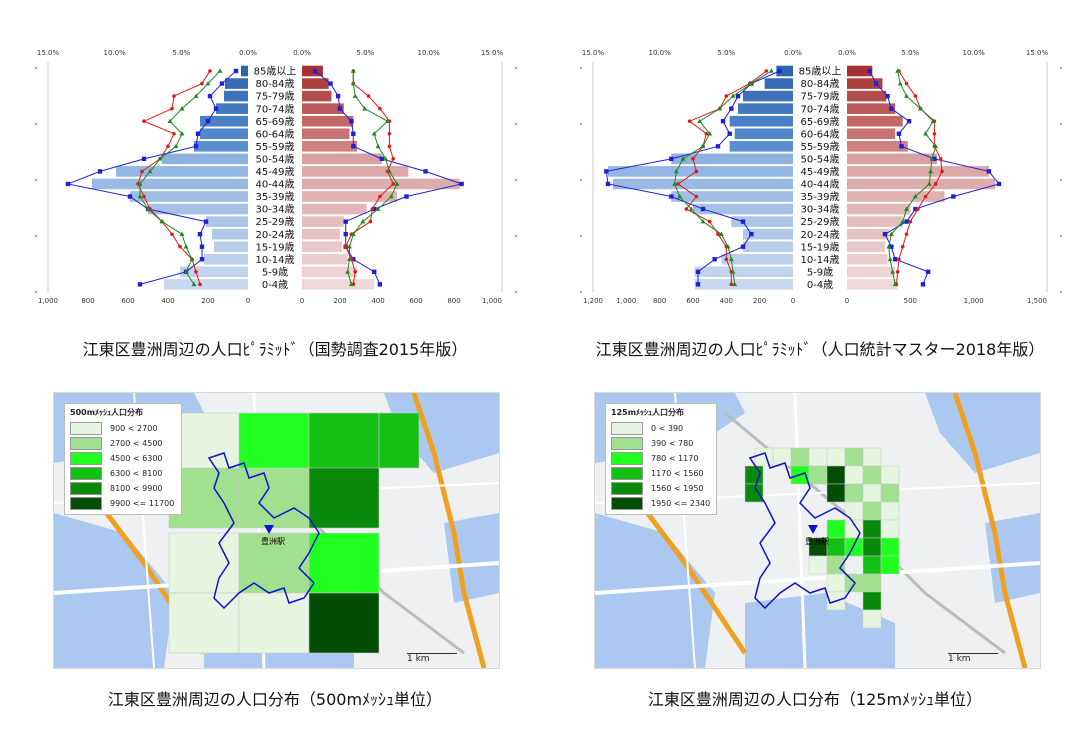  I want to click on legend-label: 780 < 1170, so click(675, 458).